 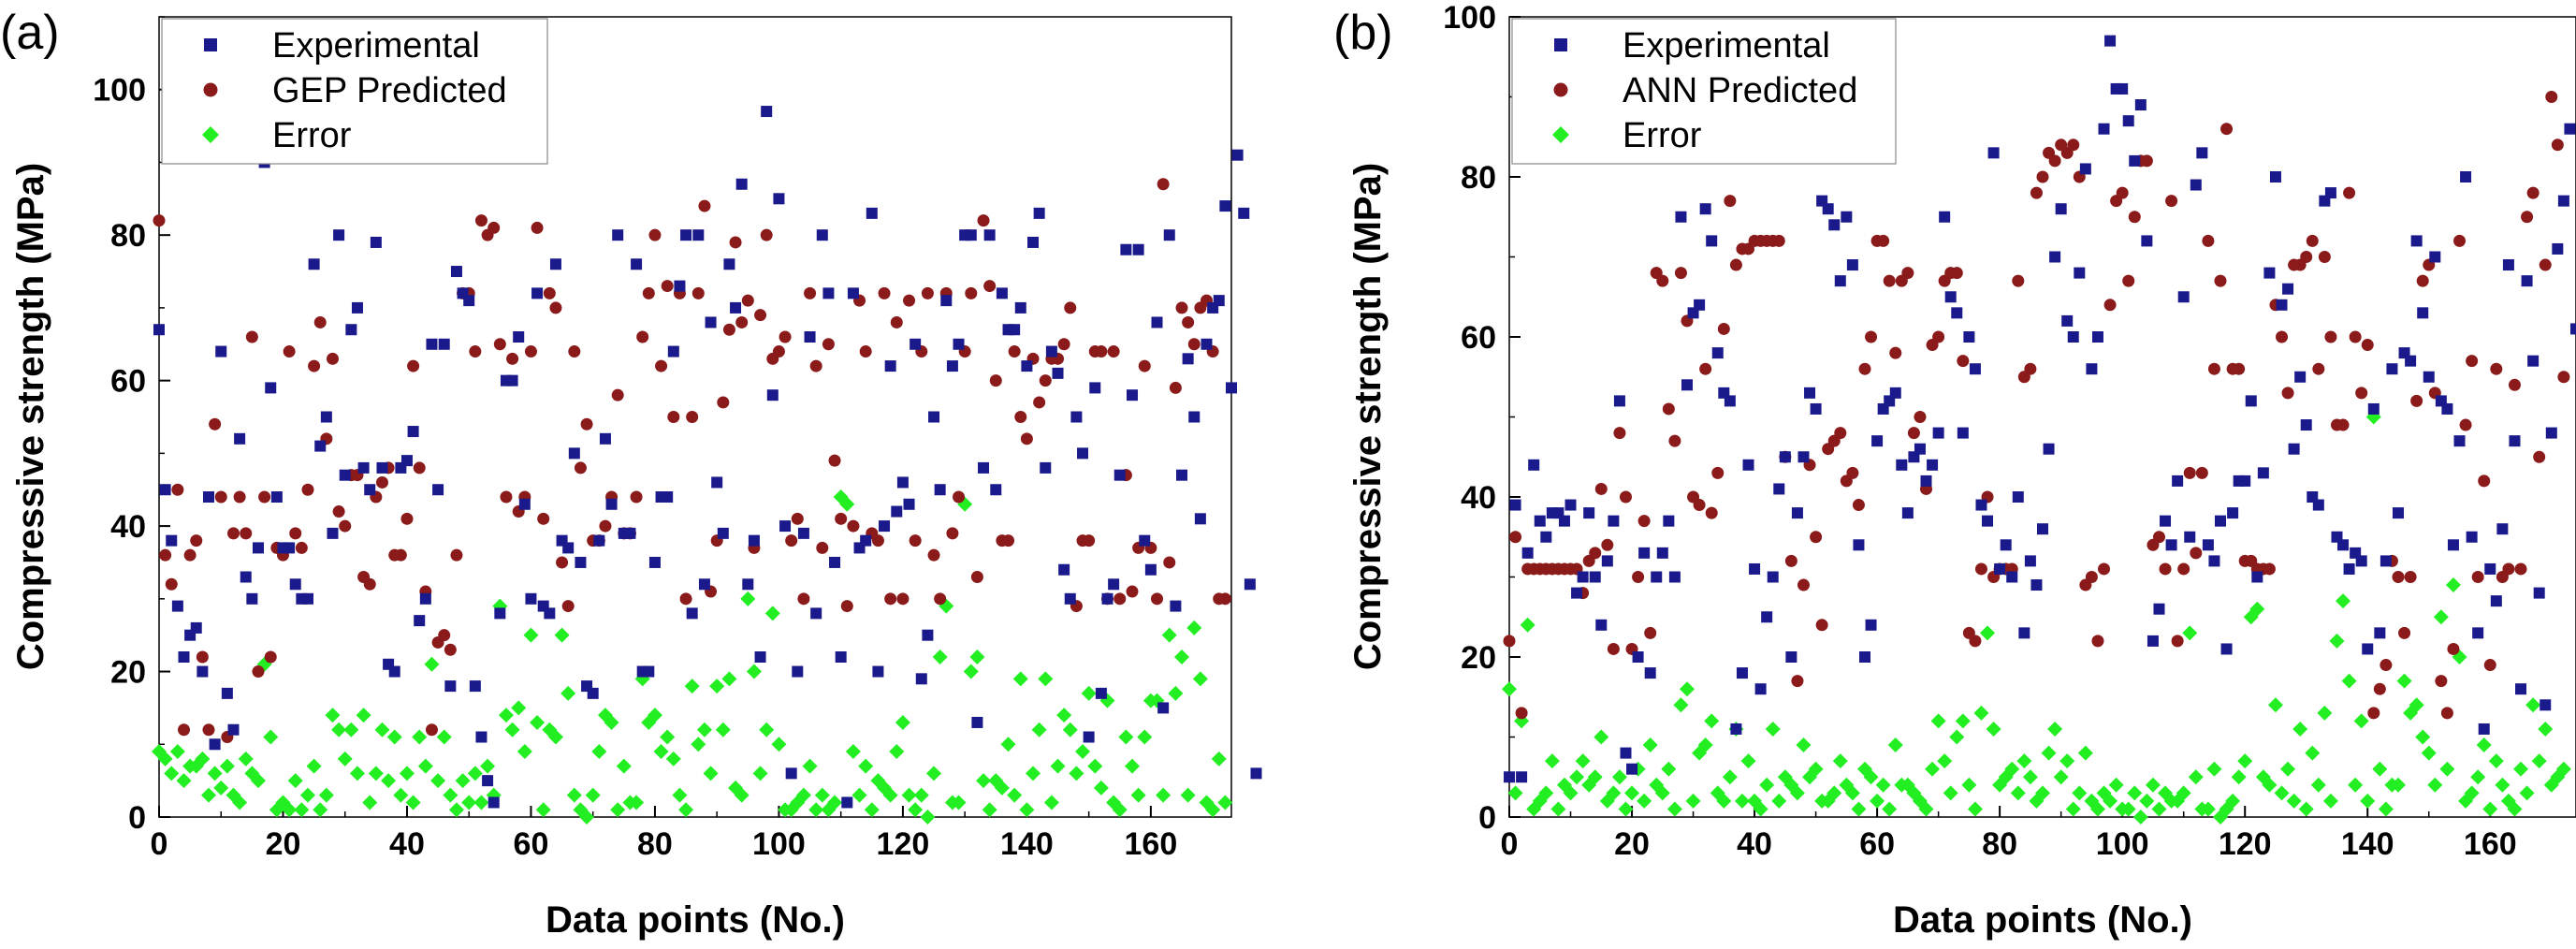 What do you see at coordinates (119, 91) in the screenshot?
I see `y-tick-label: 100` at bounding box center [119, 91].